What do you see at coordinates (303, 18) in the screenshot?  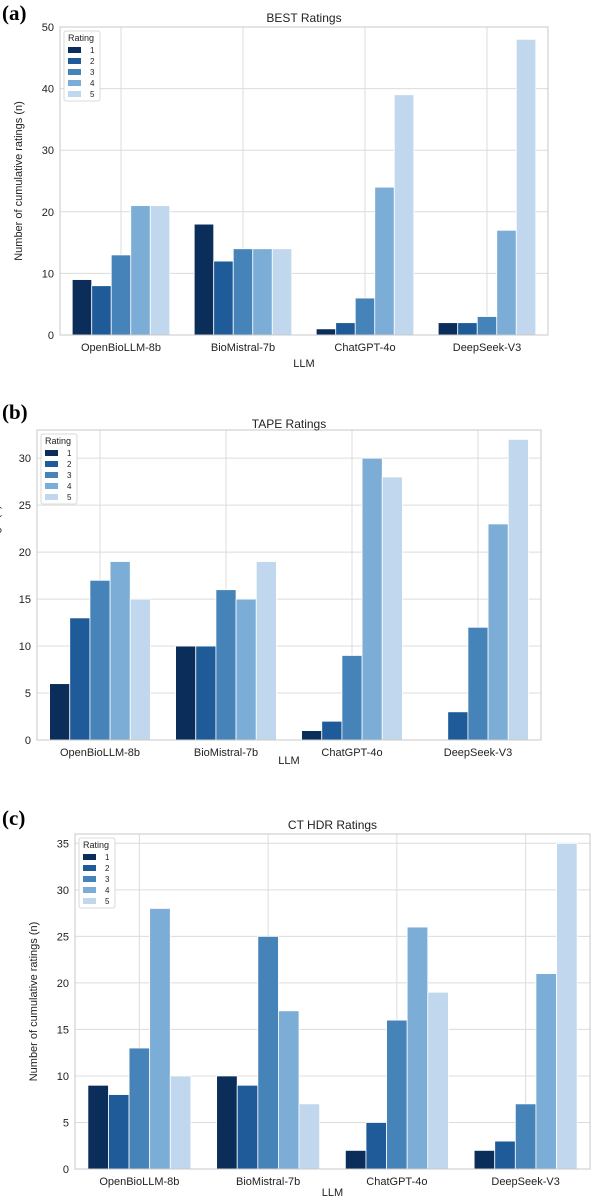 I see `chart-title: BEST Ratings` at bounding box center [303, 18].